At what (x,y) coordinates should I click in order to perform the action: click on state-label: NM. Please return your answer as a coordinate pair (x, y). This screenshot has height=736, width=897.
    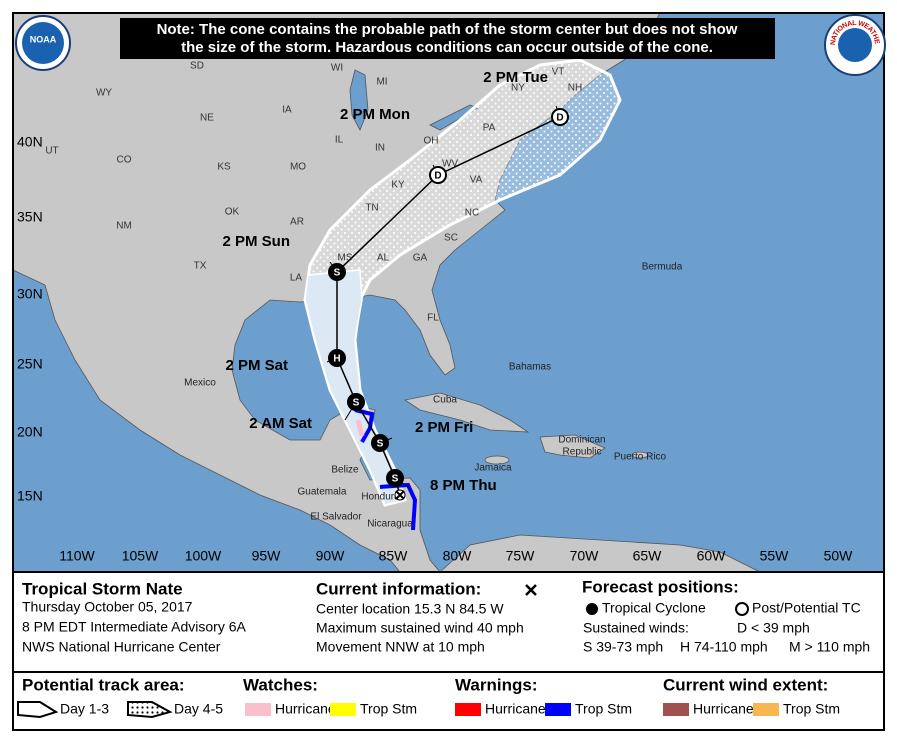
    Looking at the image, I should click on (124, 226).